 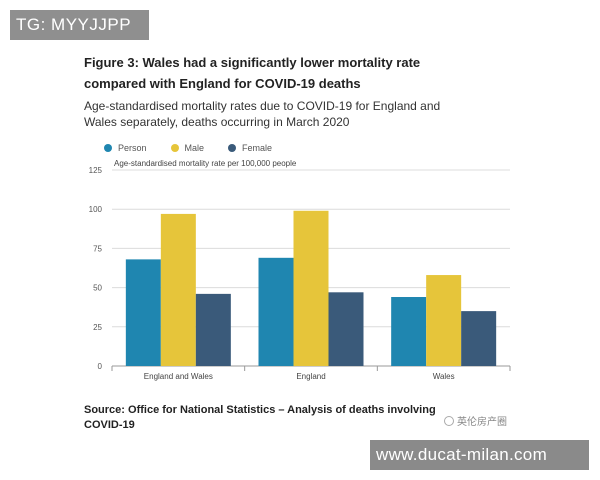 What do you see at coordinates (132, 148) in the screenshot?
I see `legend-label-person: Person` at bounding box center [132, 148].